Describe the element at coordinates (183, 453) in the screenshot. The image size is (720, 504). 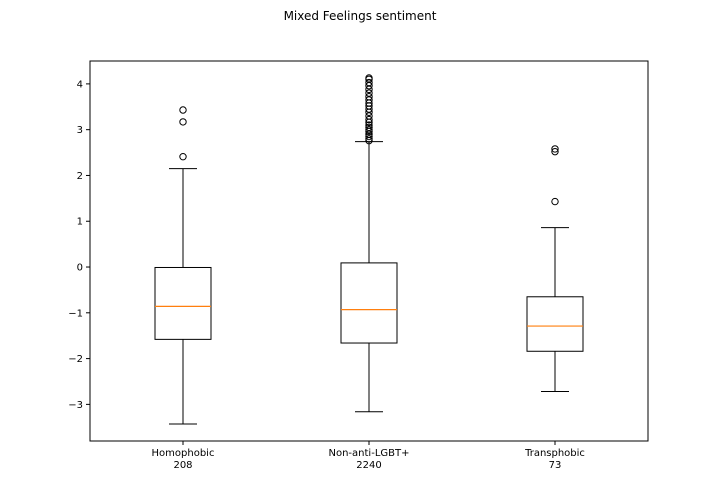
I see `x-tick-label: Homophobic` at that location.